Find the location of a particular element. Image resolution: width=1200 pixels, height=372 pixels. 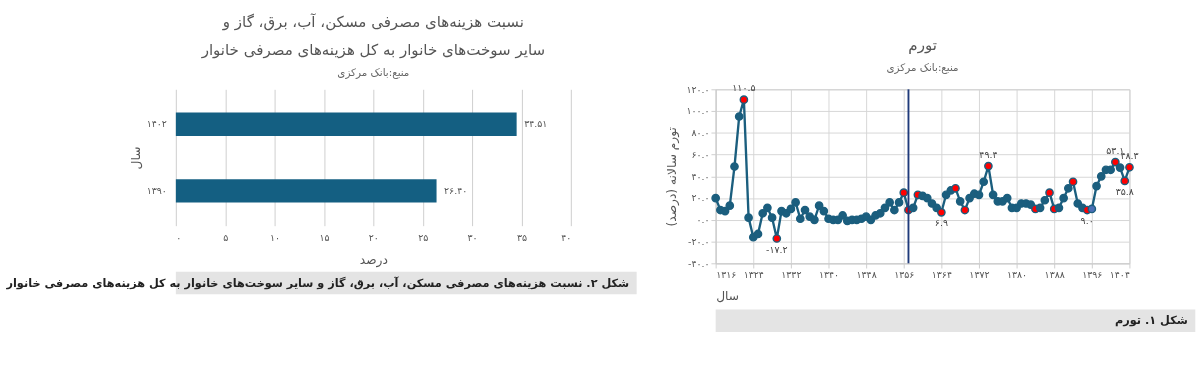

x-tick-label: ۱۳۹۶ is located at coordinates (1092, 274).